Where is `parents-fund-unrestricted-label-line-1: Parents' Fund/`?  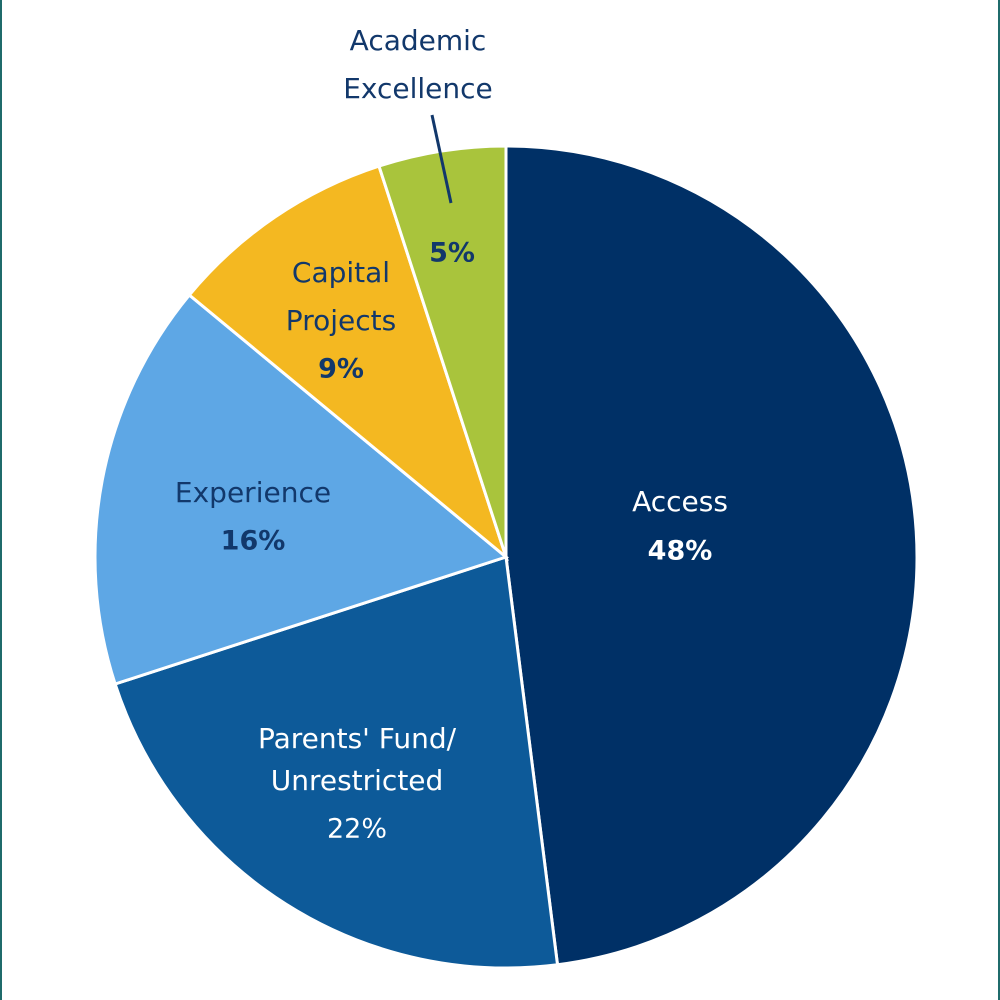 parents-fund-unrestricted-label-line-1: Parents' Fund/ is located at coordinates (357, 738).